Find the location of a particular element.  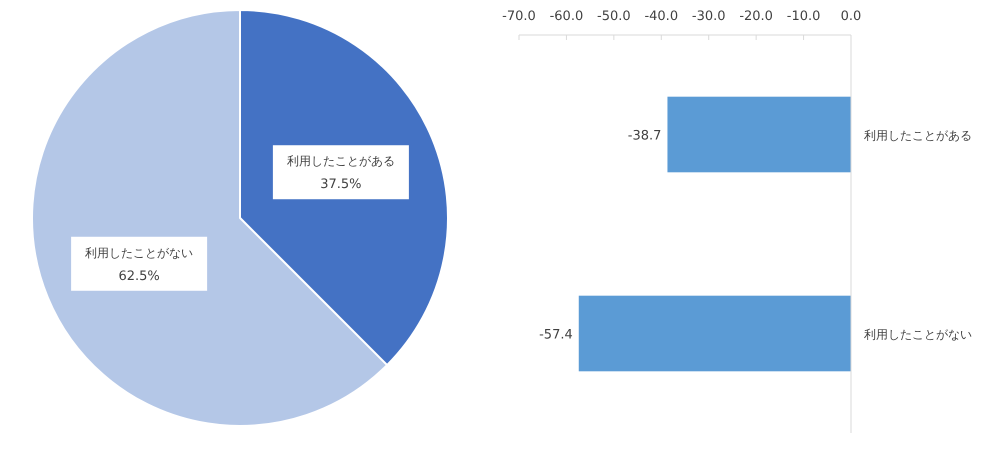

x-tick-label: -10.0 is located at coordinates (803, 16).